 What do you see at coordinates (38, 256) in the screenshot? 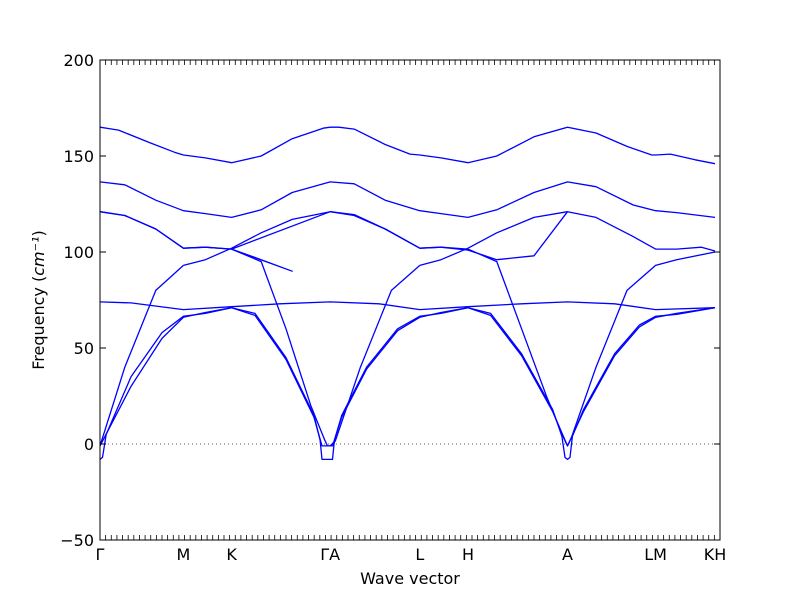
I see `y-axis-label-unit: cm⁻¹` at bounding box center [38, 256].